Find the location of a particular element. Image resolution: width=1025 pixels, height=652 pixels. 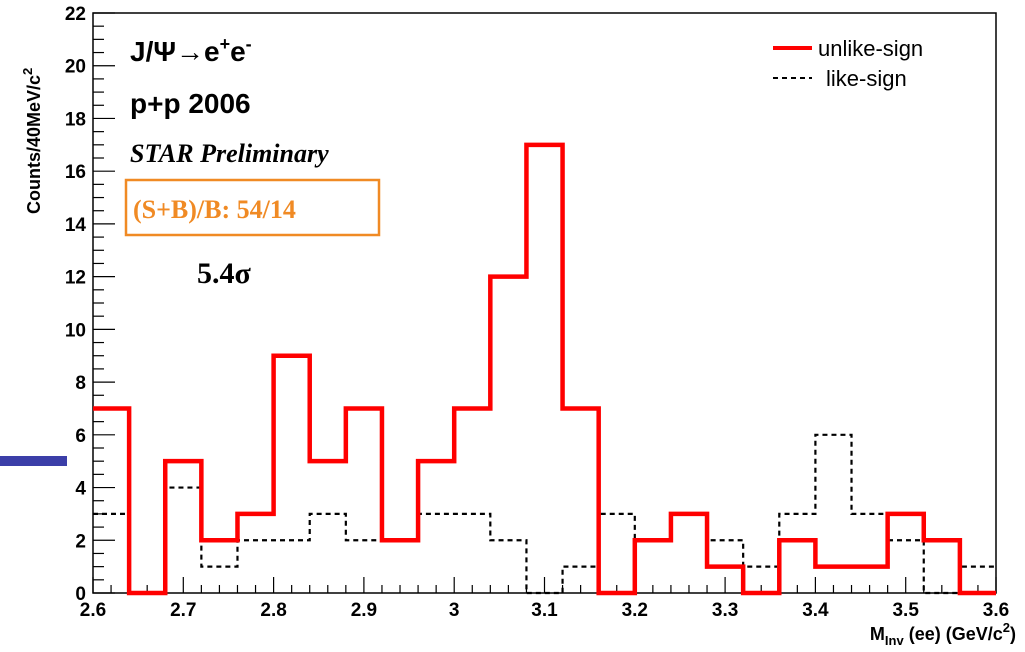

ratio-box is located at coordinates (252, 207).